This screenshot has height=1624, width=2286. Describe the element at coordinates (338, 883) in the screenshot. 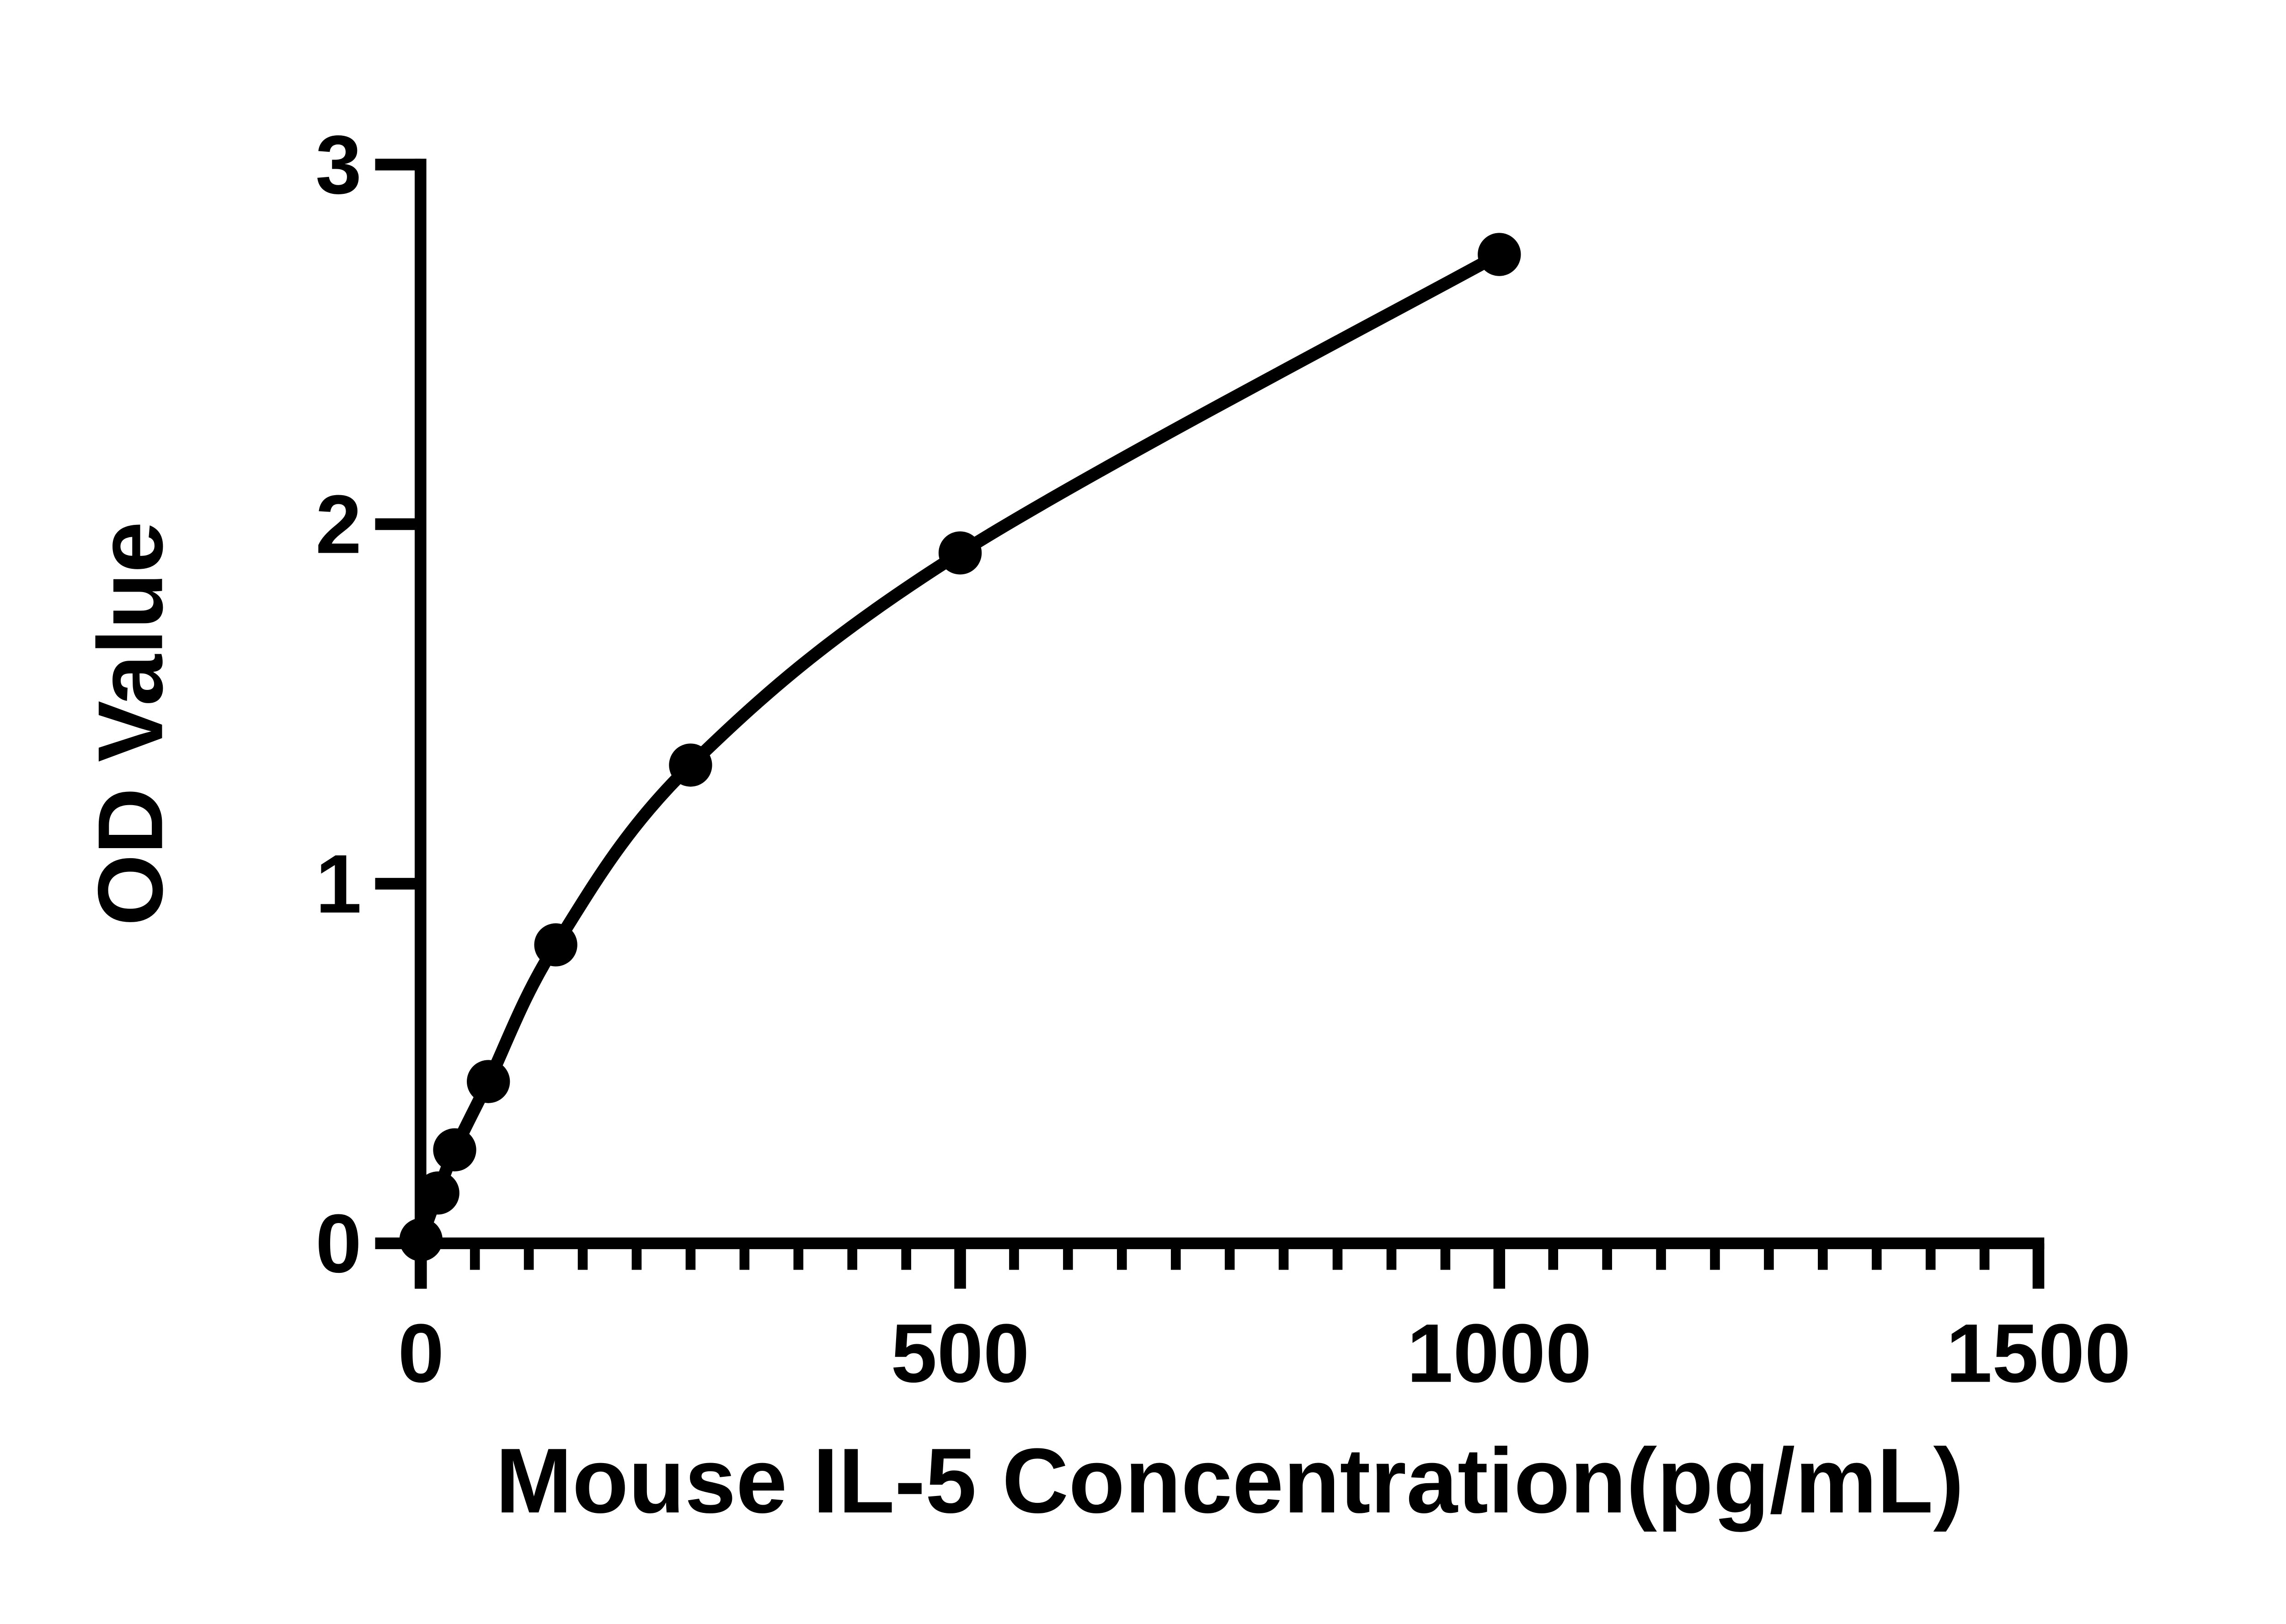

I see `y-tick-label: 1` at that location.